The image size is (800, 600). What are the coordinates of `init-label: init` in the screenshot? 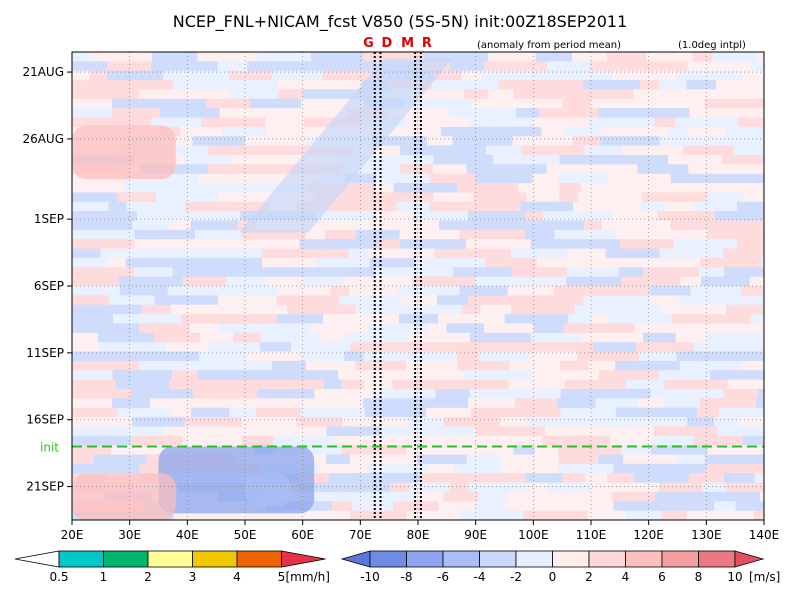 It's located at (49, 447).